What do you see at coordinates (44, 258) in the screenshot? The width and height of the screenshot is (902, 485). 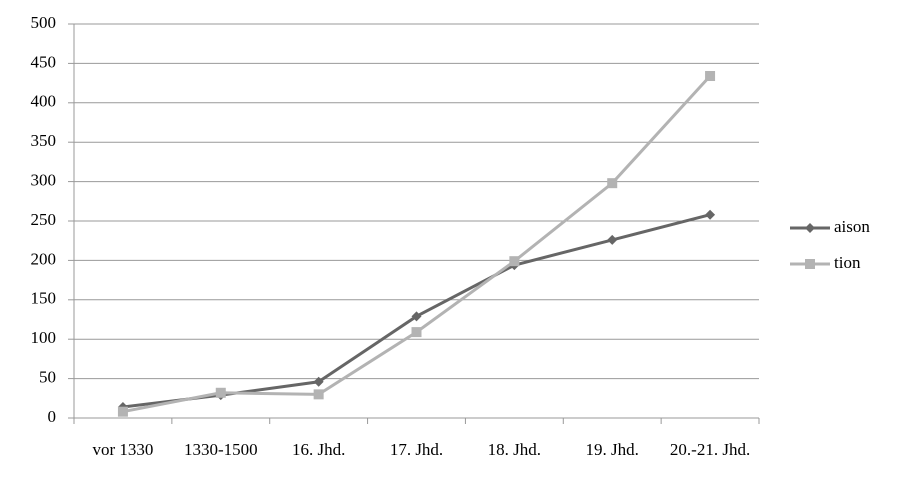 I see `y-tick-label: 200` at bounding box center [44, 258].